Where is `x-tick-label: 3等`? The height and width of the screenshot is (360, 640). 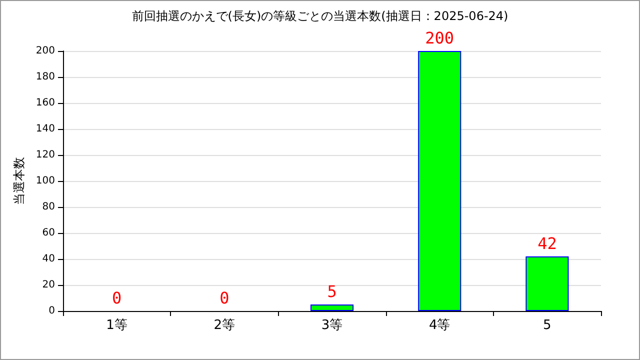 x-tick-label: 3等 is located at coordinates (332, 325).